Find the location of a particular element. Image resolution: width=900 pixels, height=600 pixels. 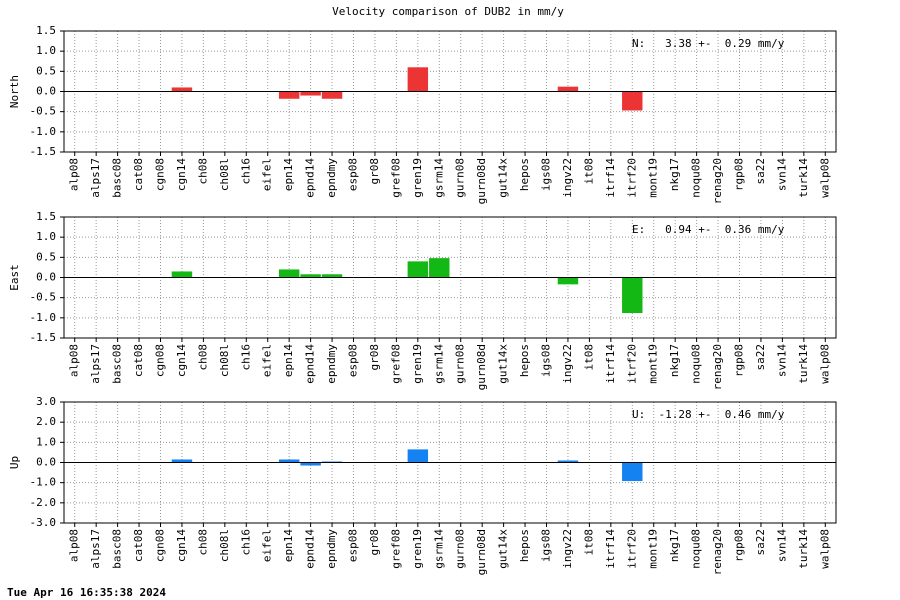

y-tick-label: -1.5 is located at coordinates (43, 151).